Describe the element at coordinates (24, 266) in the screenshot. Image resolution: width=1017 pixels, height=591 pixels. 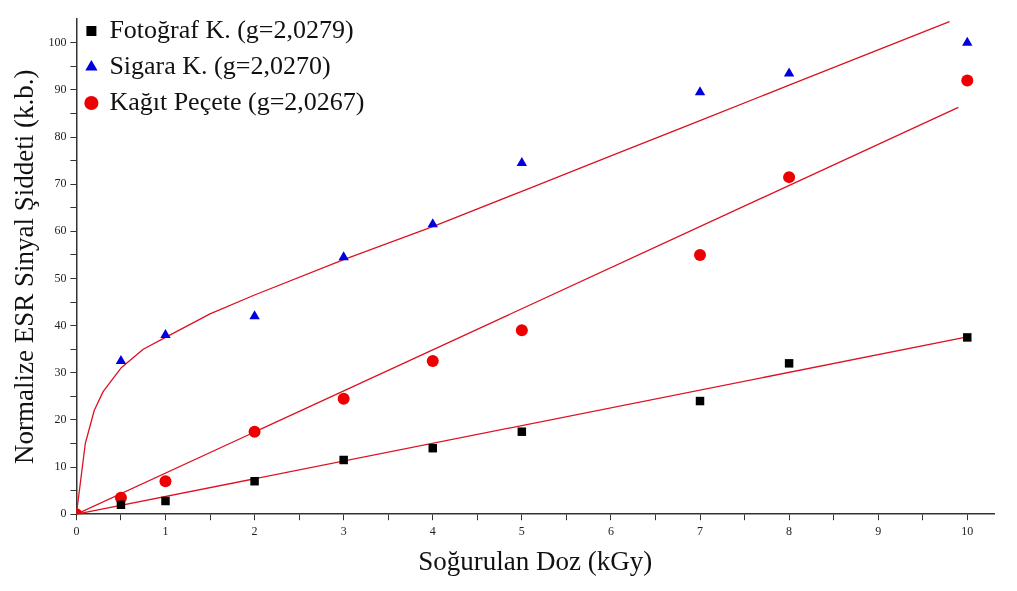
I see `y-axis-title: Normalize ESR Sinyal Şiddeti (k.b.)` at that location.